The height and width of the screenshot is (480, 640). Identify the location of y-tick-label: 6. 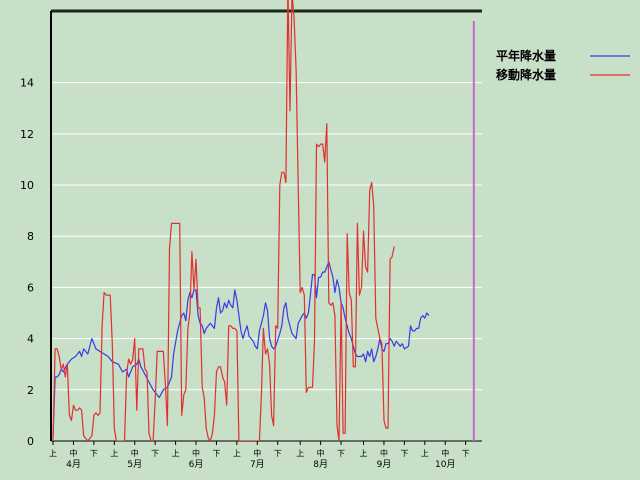
(30, 287).